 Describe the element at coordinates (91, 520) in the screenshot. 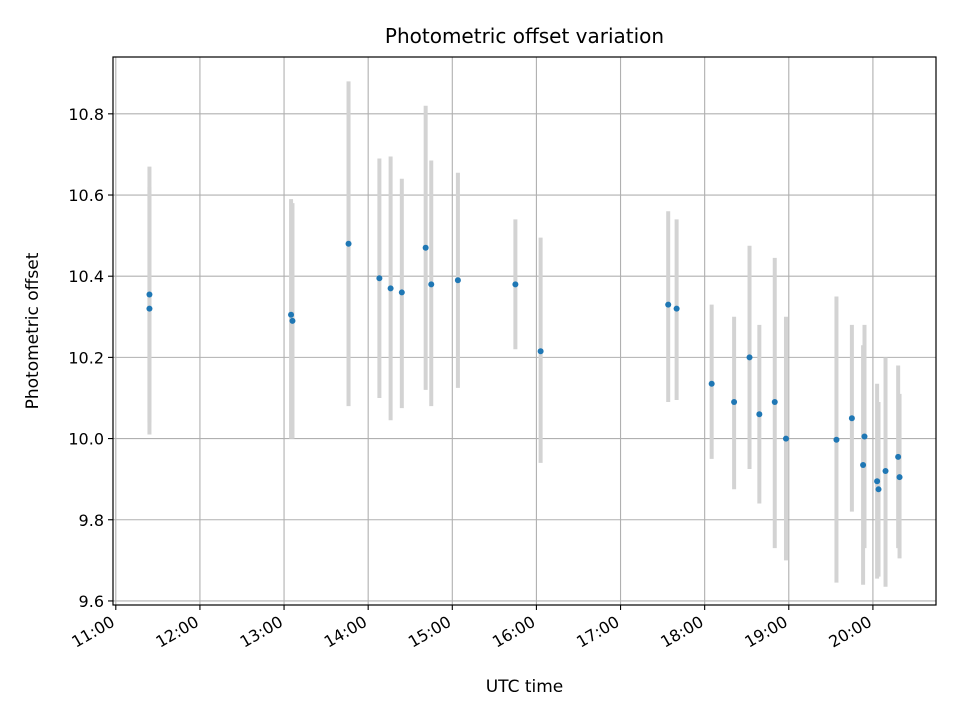

I see `y-tick-label: 9.8` at that location.